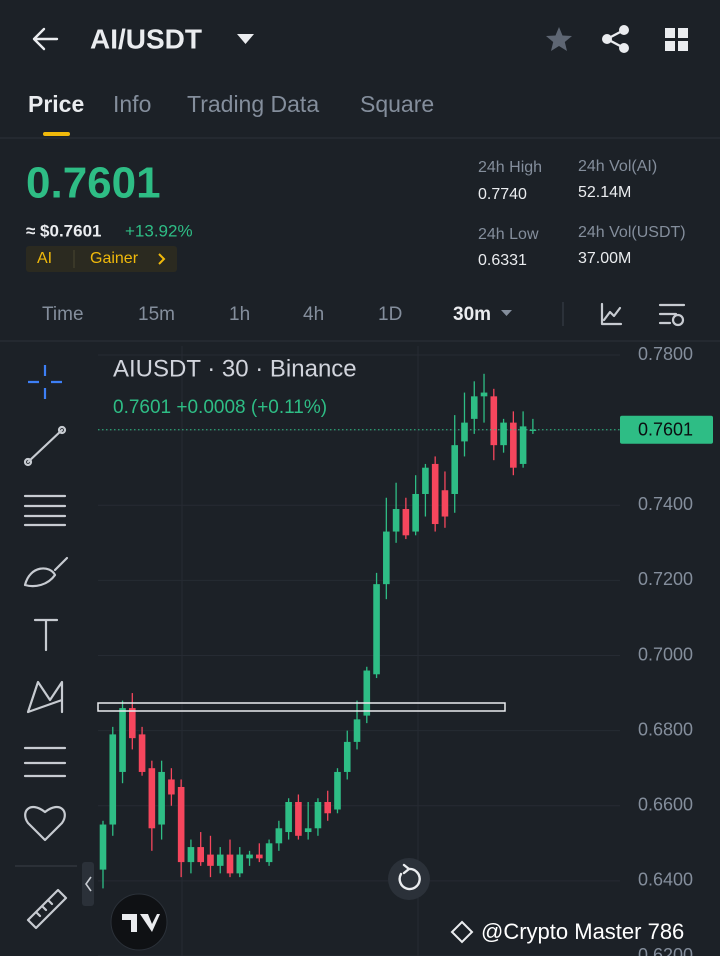  What do you see at coordinates (45, 382) in the screenshot?
I see `crosshair-tool` at bounding box center [45, 382].